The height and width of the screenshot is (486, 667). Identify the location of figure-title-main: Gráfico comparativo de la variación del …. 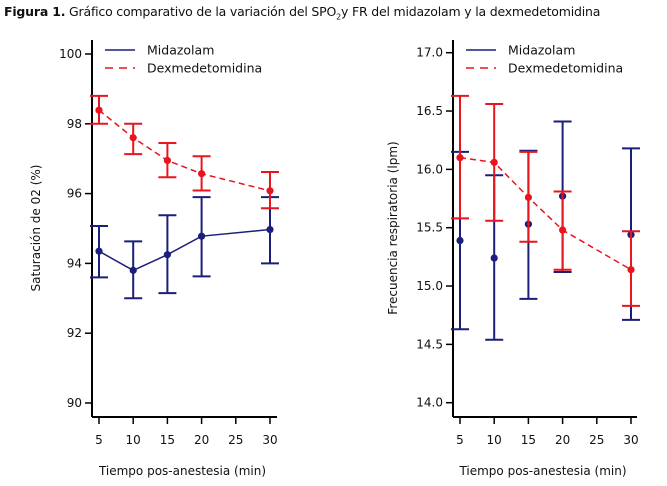
(201, 11).